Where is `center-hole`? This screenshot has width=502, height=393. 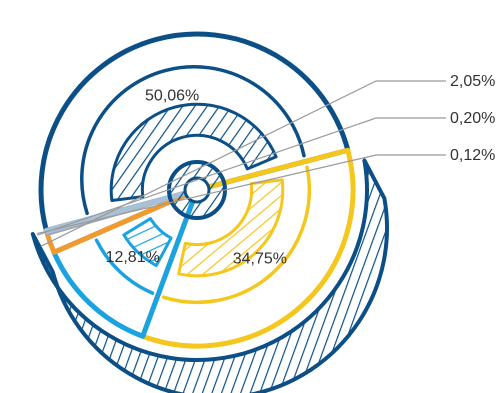 center-hole is located at coordinates (197, 190).